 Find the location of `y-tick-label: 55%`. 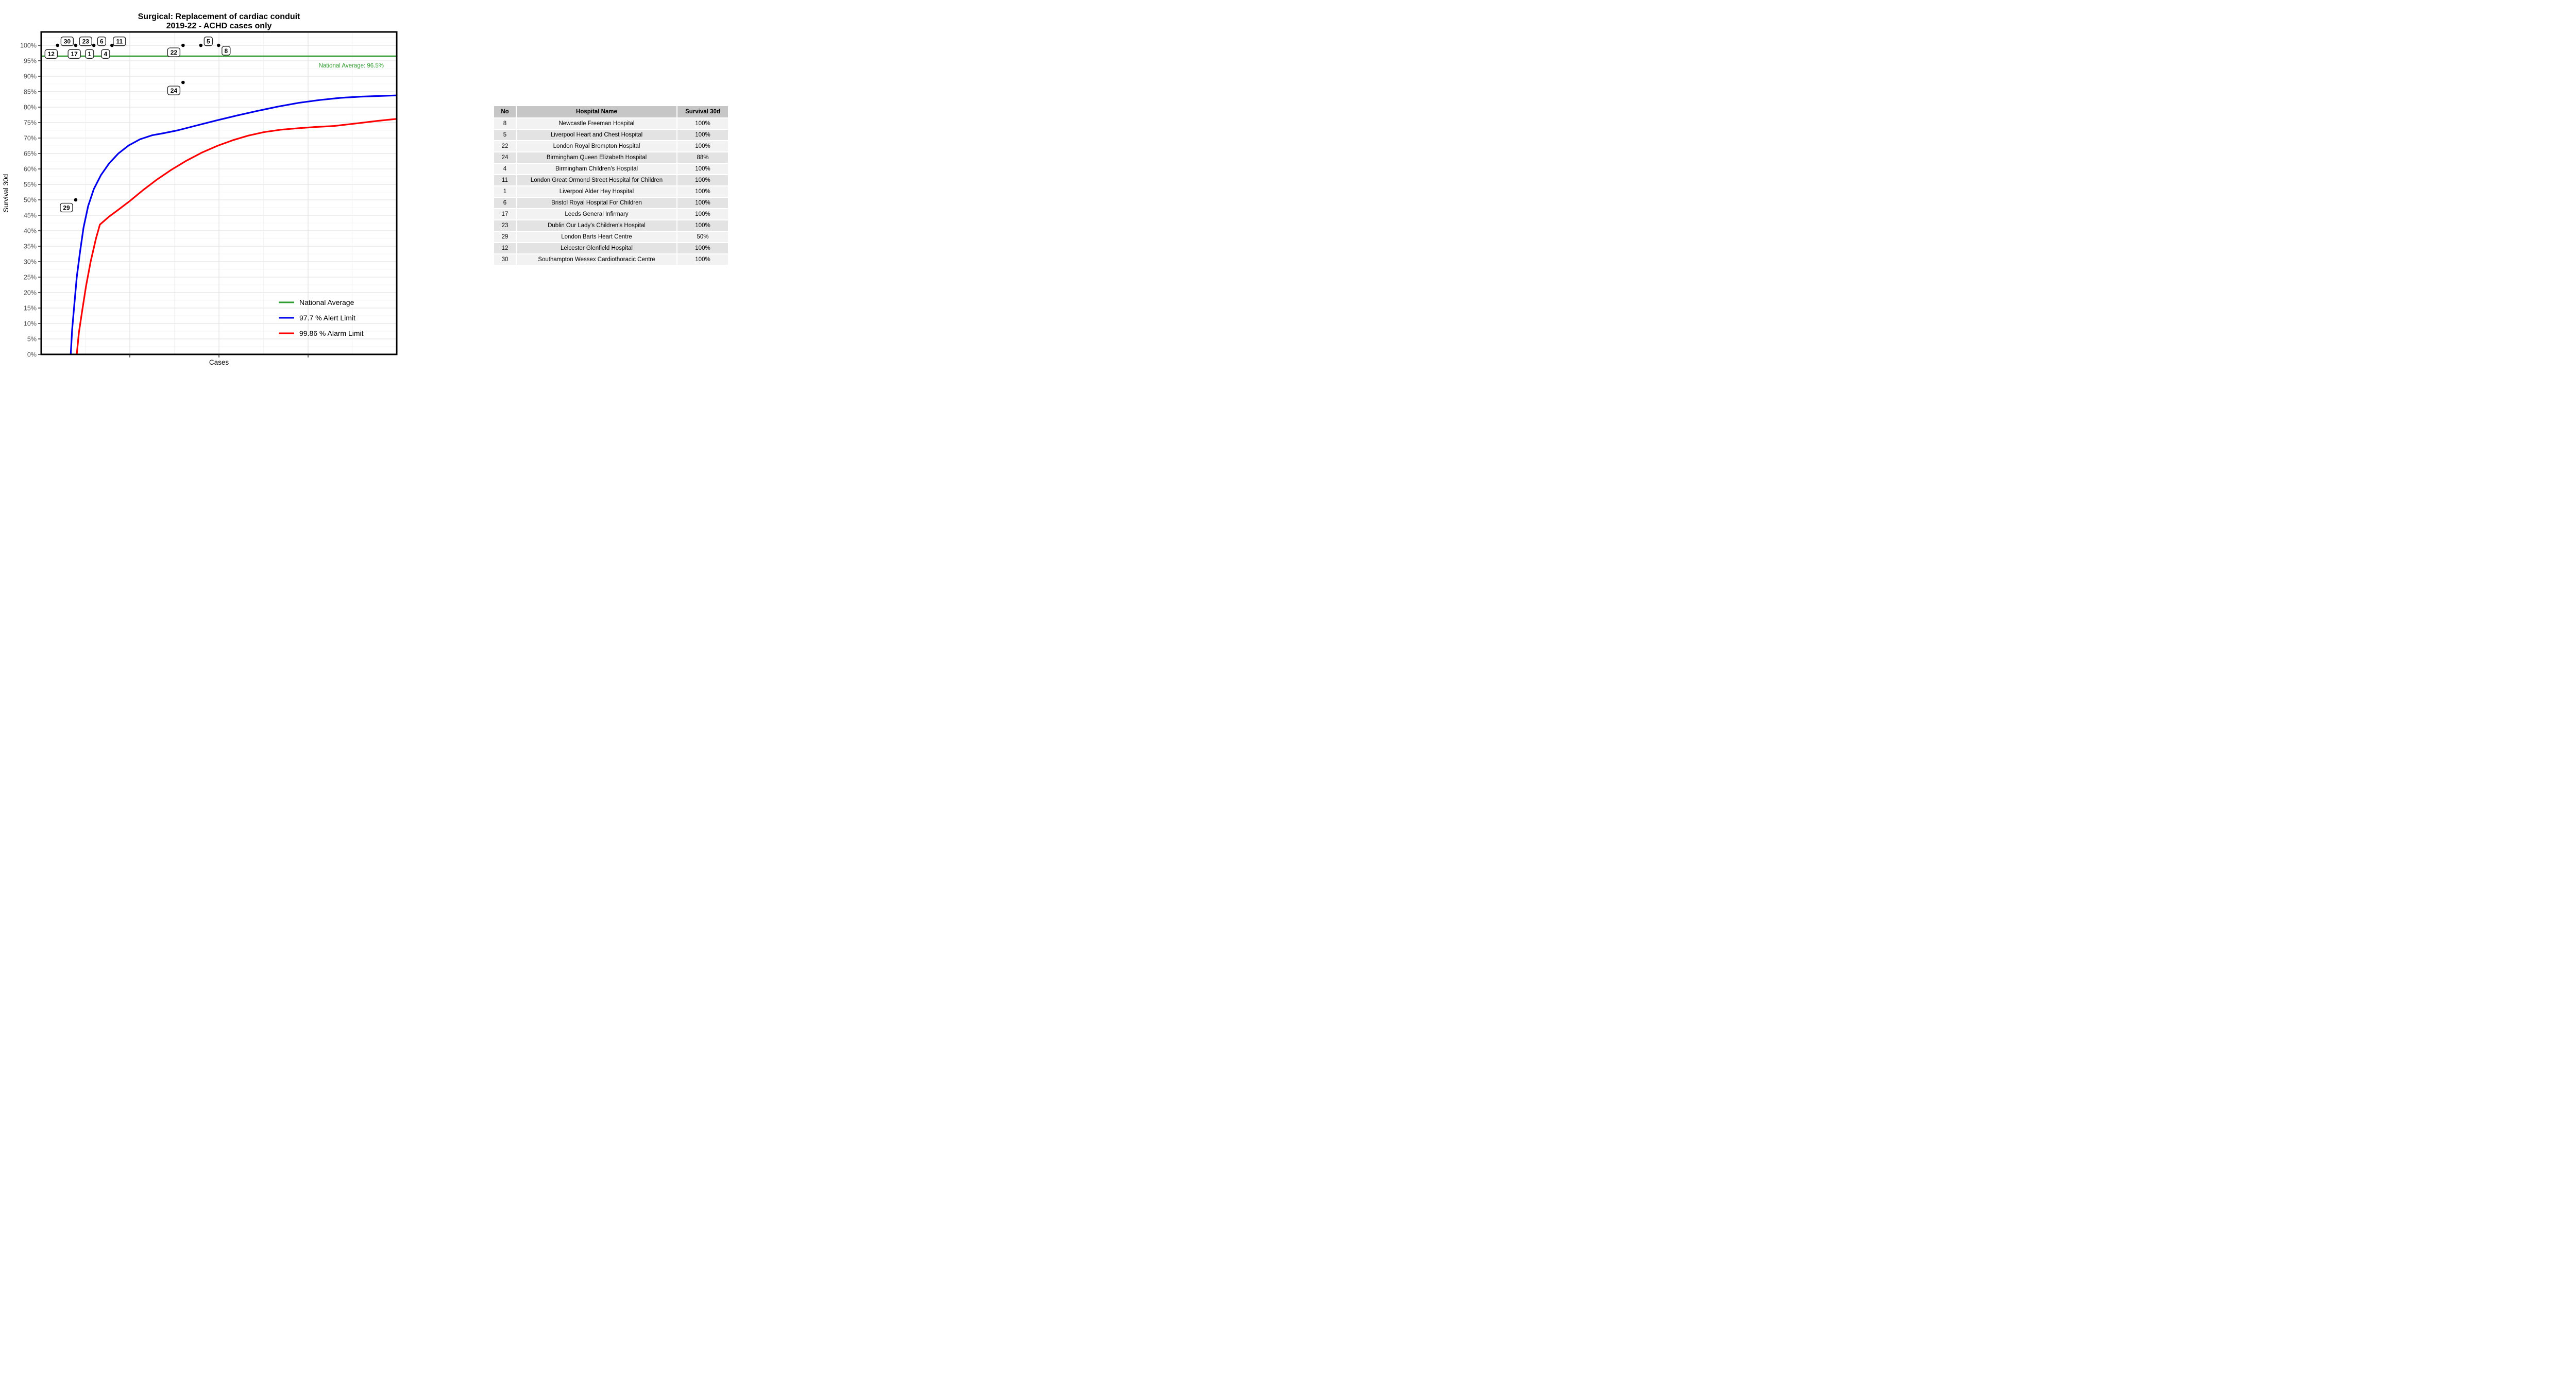

y-tick-label: 55% is located at coordinates (30, 184).